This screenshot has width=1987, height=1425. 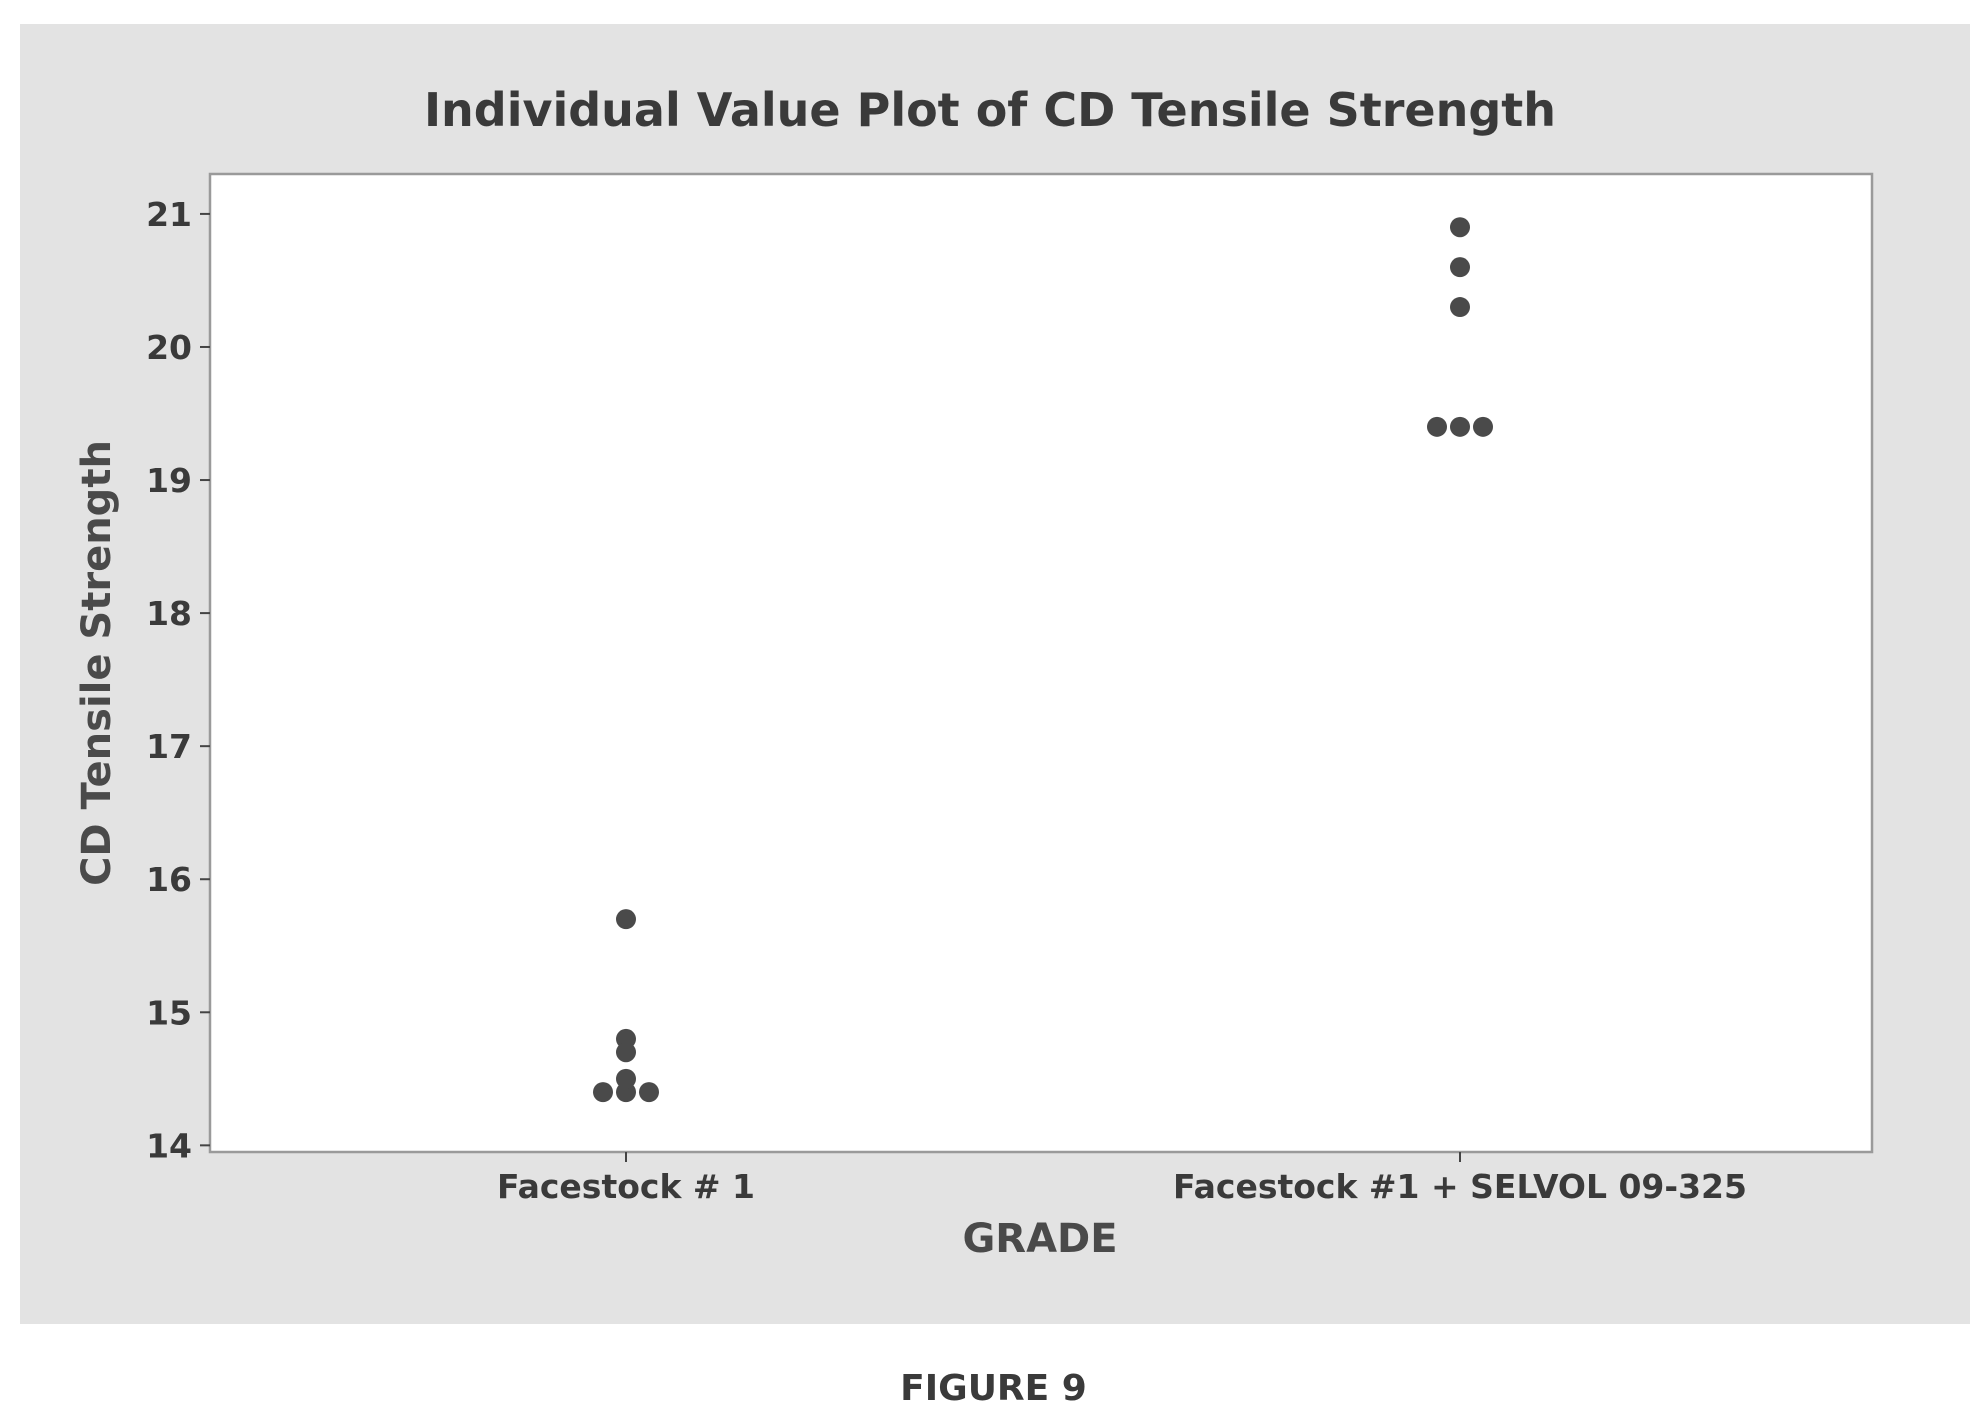 What do you see at coordinates (1460, 1186) in the screenshot?
I see `x-tick-label: Facestock #1 + SELVOL 09-325` at bounding box center [1460, 1186].